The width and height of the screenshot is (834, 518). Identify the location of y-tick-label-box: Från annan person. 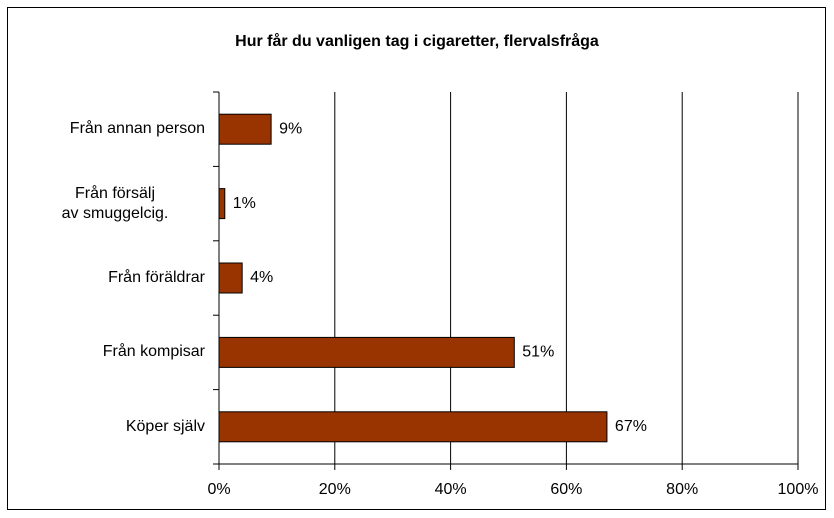
(110, 129).